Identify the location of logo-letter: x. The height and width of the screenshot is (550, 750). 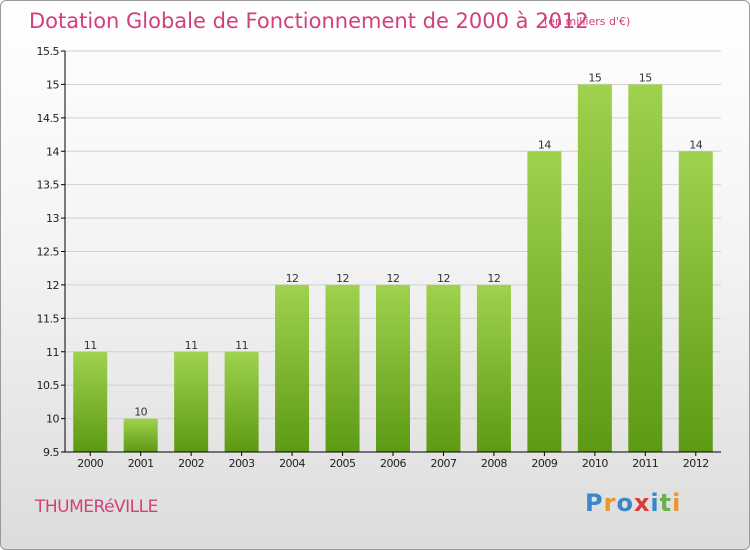
(642, 503).